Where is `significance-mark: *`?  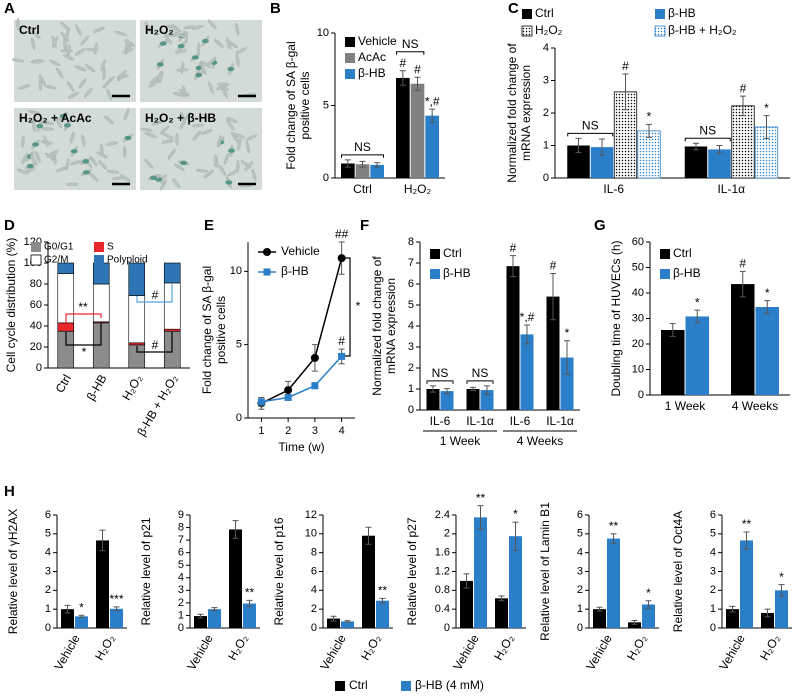 significance-mark: * is located at coordinates (649, 117).